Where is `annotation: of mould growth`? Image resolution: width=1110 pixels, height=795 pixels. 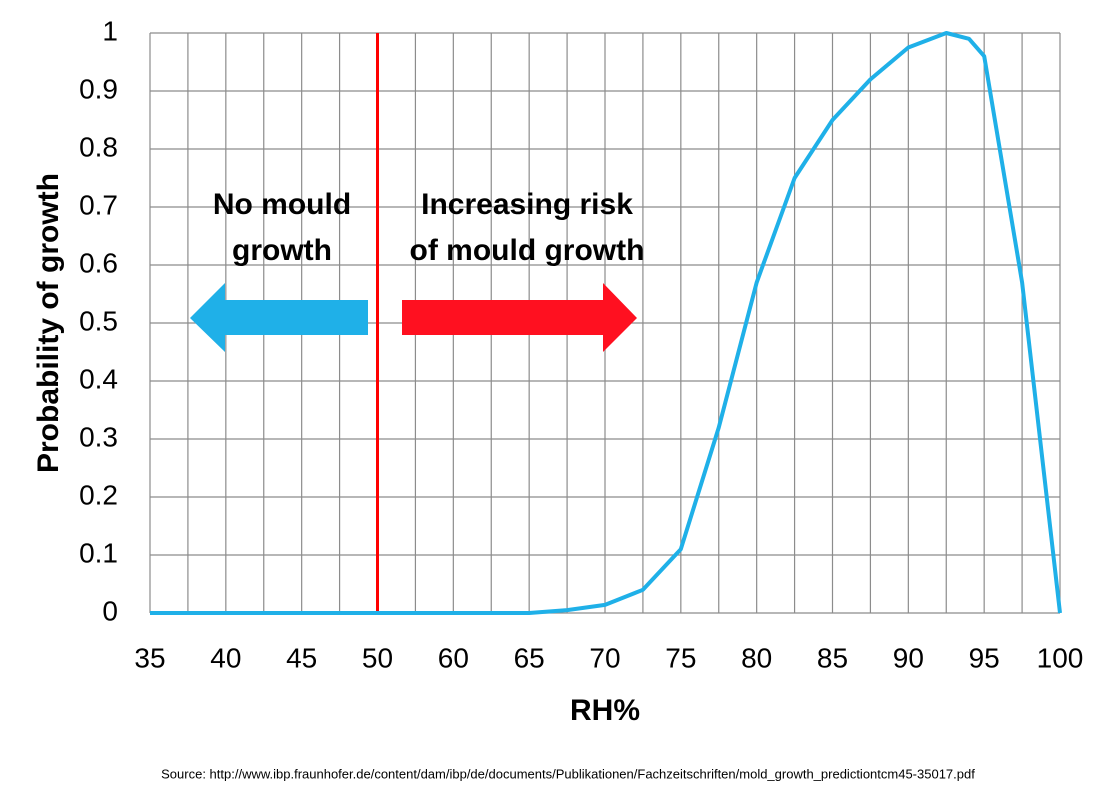 annotation: of mould growth is located at coordinates (527, 250).